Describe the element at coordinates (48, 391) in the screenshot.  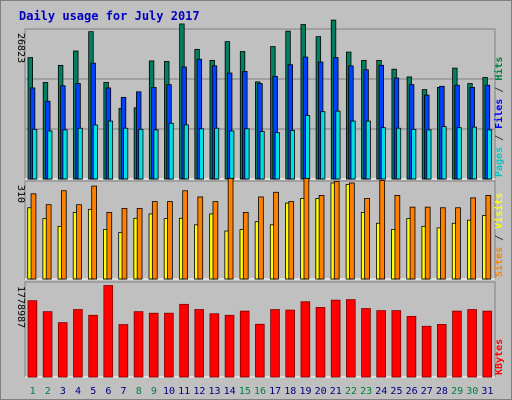
I see `x-tick-label: 2` at that location.